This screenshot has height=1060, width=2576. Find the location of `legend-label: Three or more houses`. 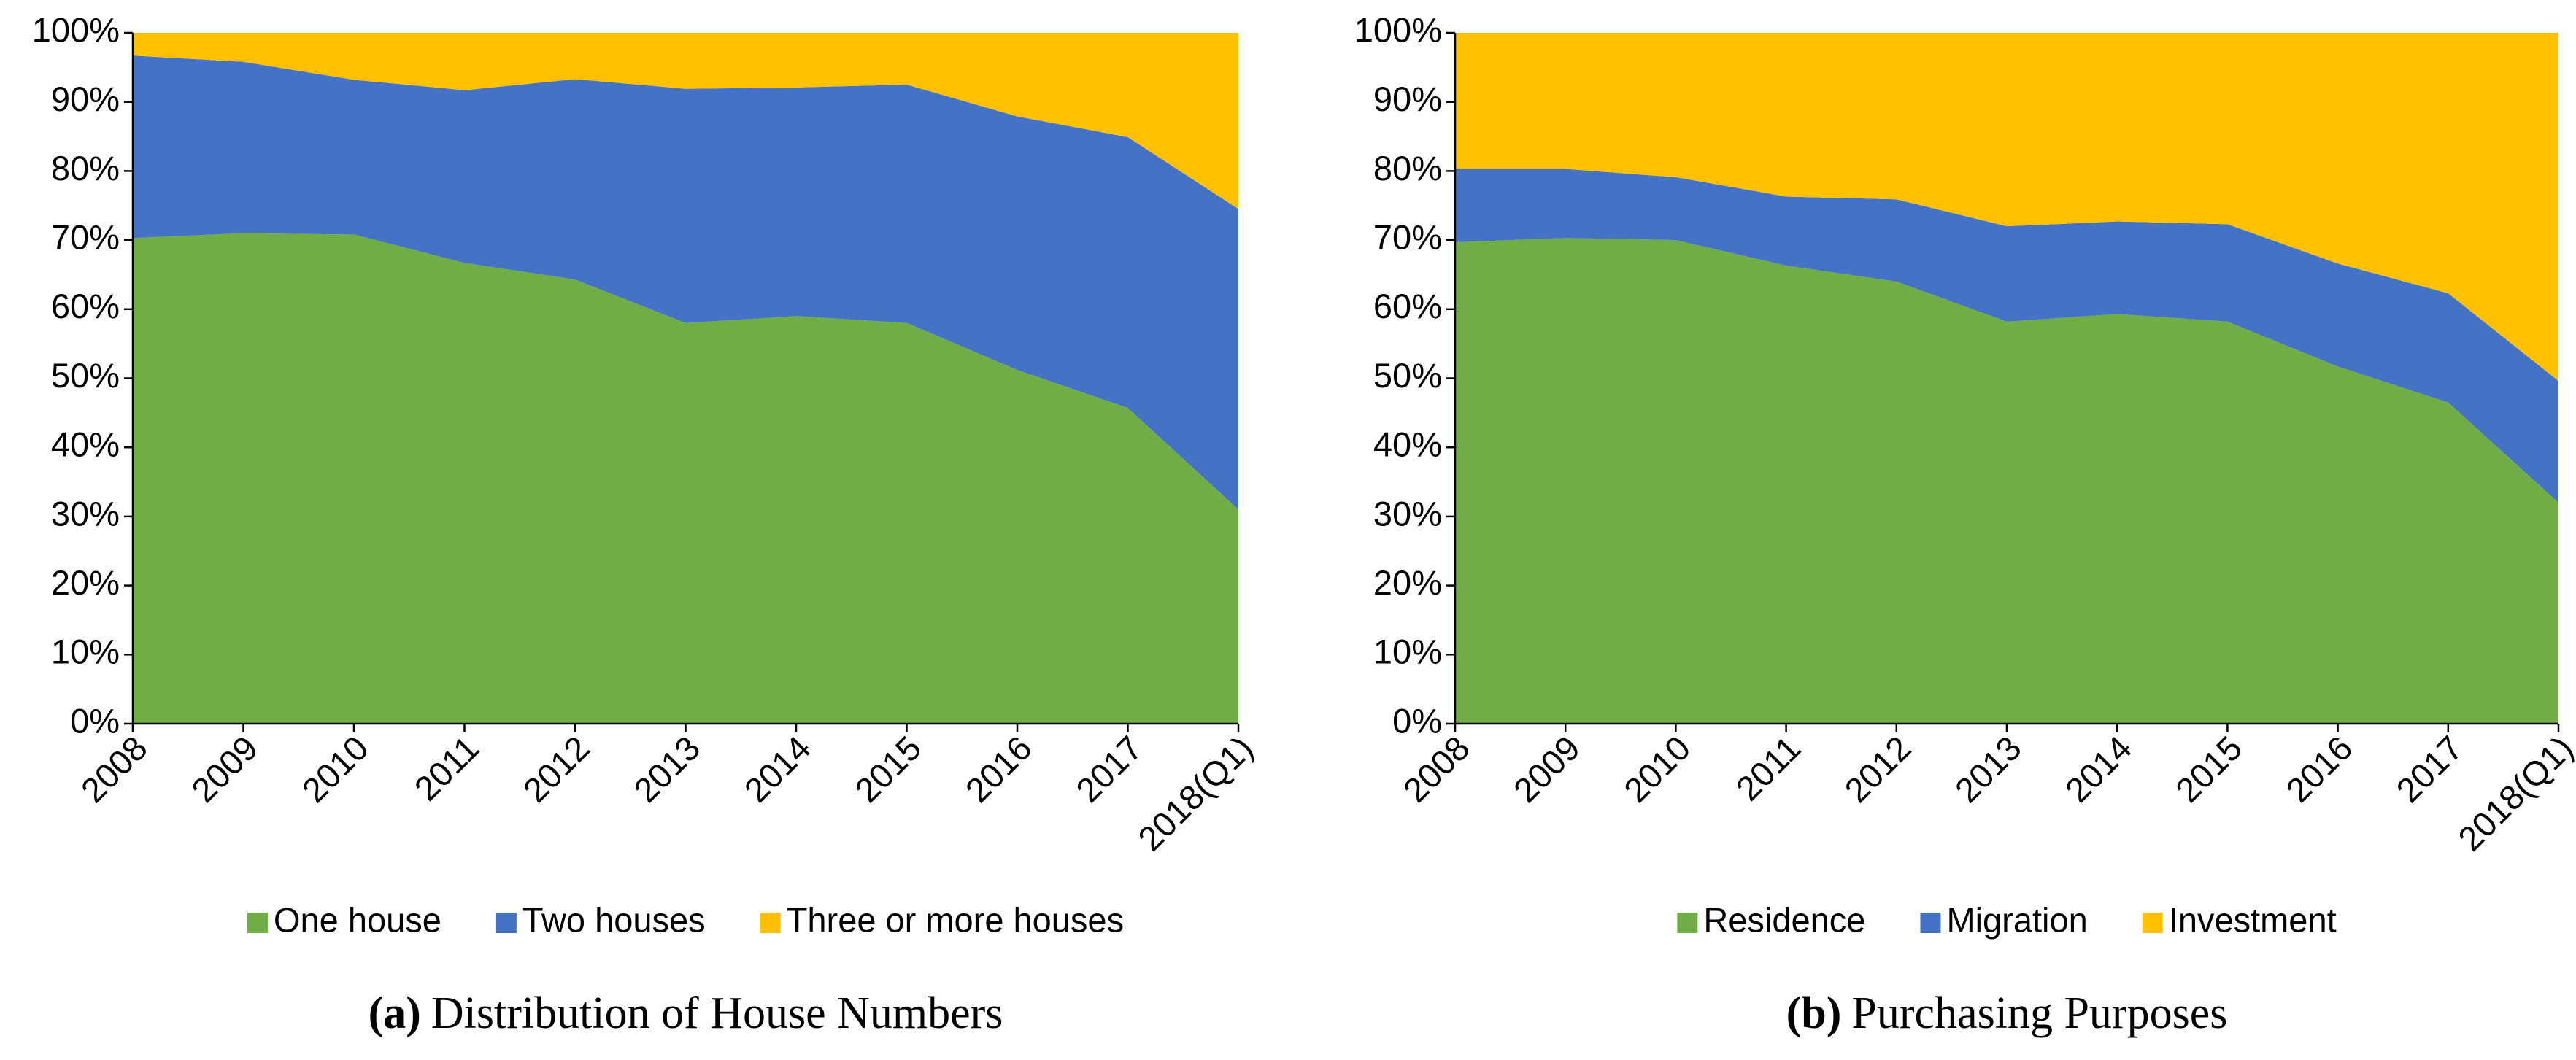

legend-label: Three or more houses is located at coordinates (955, 919).